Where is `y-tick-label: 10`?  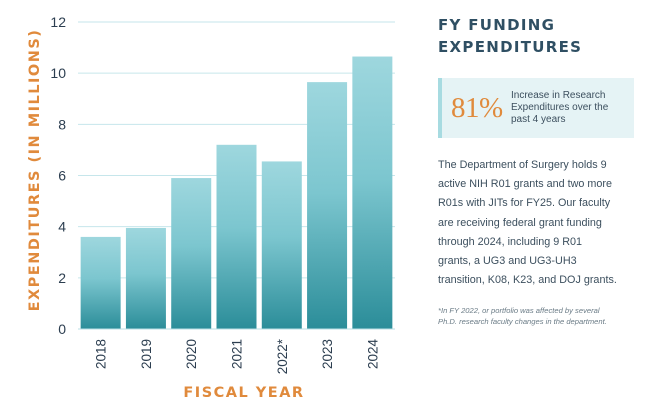 y-tick-label: 10 is located at coordinates (58, 73).